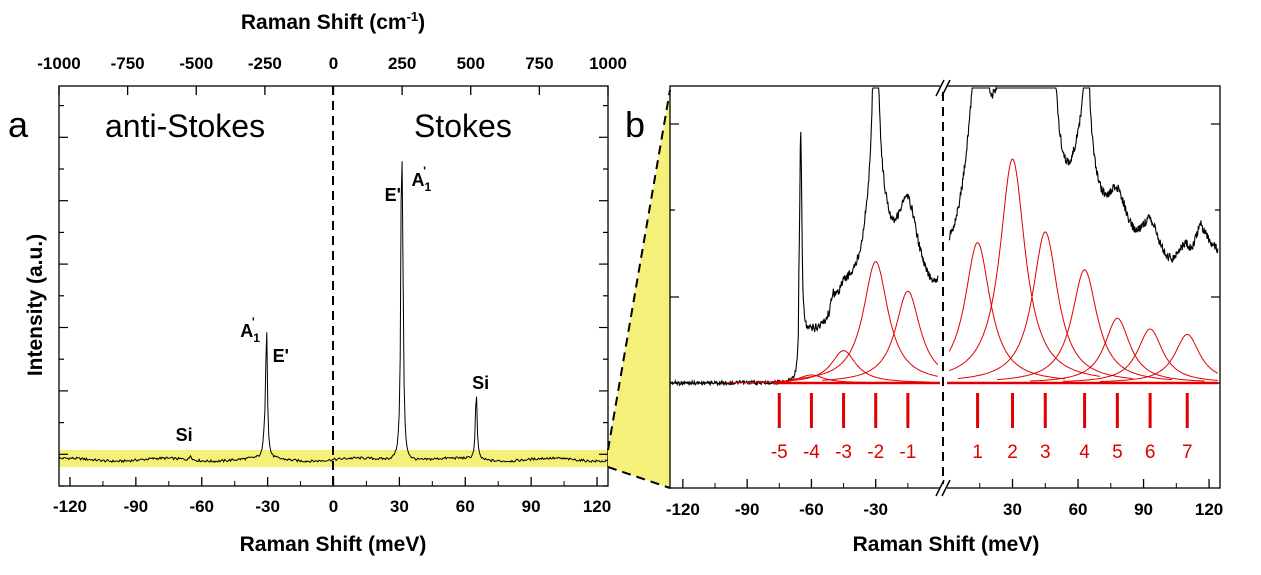 The image size is (1261, 575). Describe the element at coordinates (1012, 452) in the screenshot. I see `b-peak-marker-label: 2` at that location.